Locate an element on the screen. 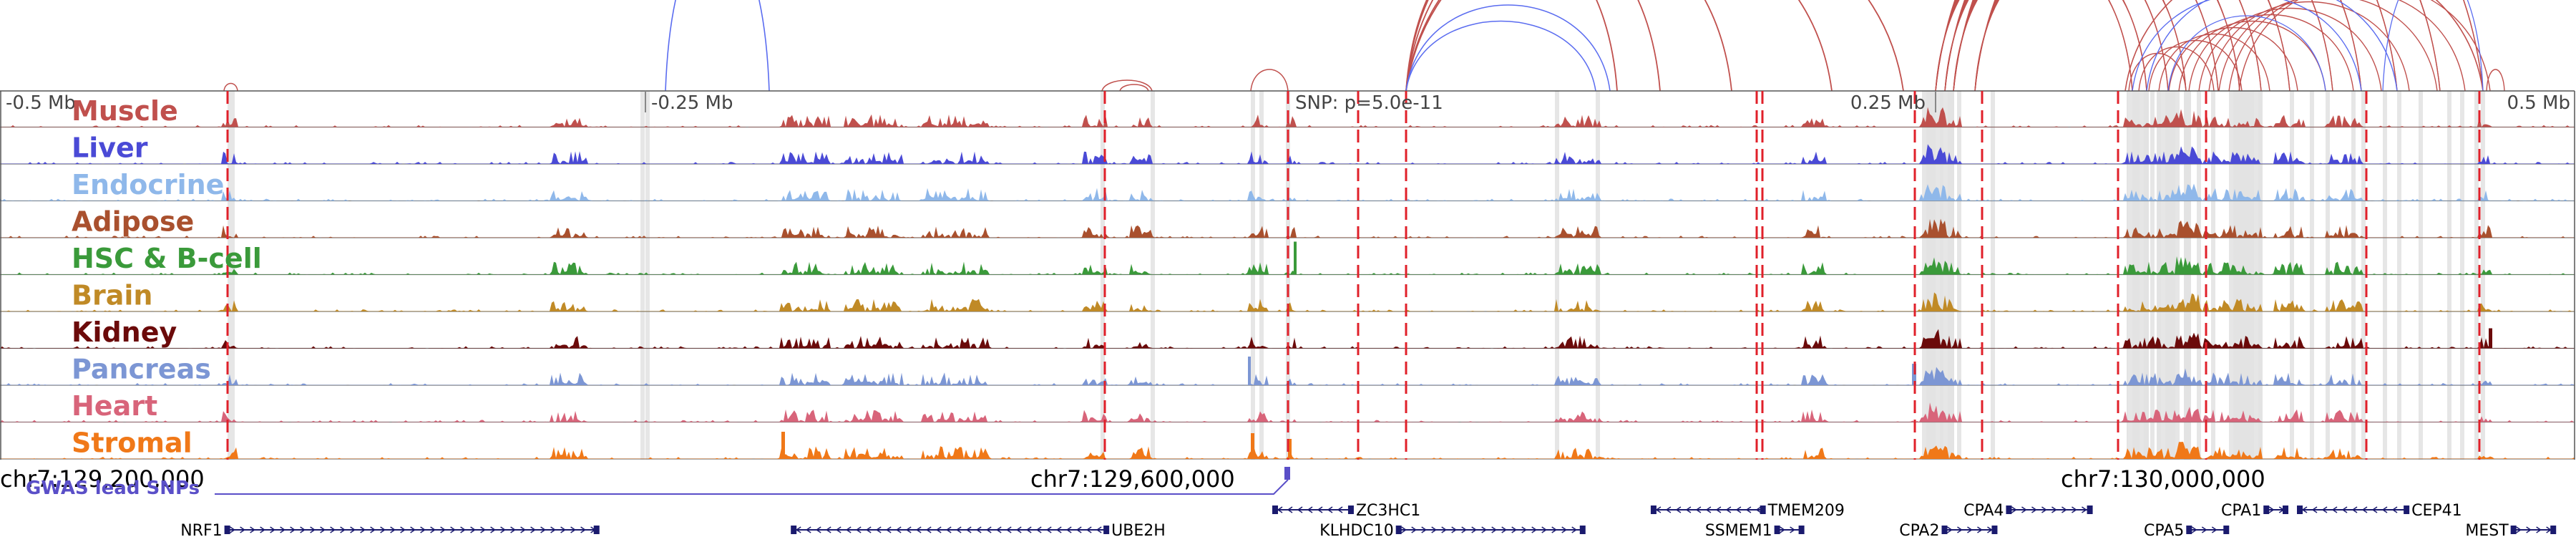 The width and height of the screenshot is (2576, 537). gene-label: NRF1 is located at coordinates (201, 529).